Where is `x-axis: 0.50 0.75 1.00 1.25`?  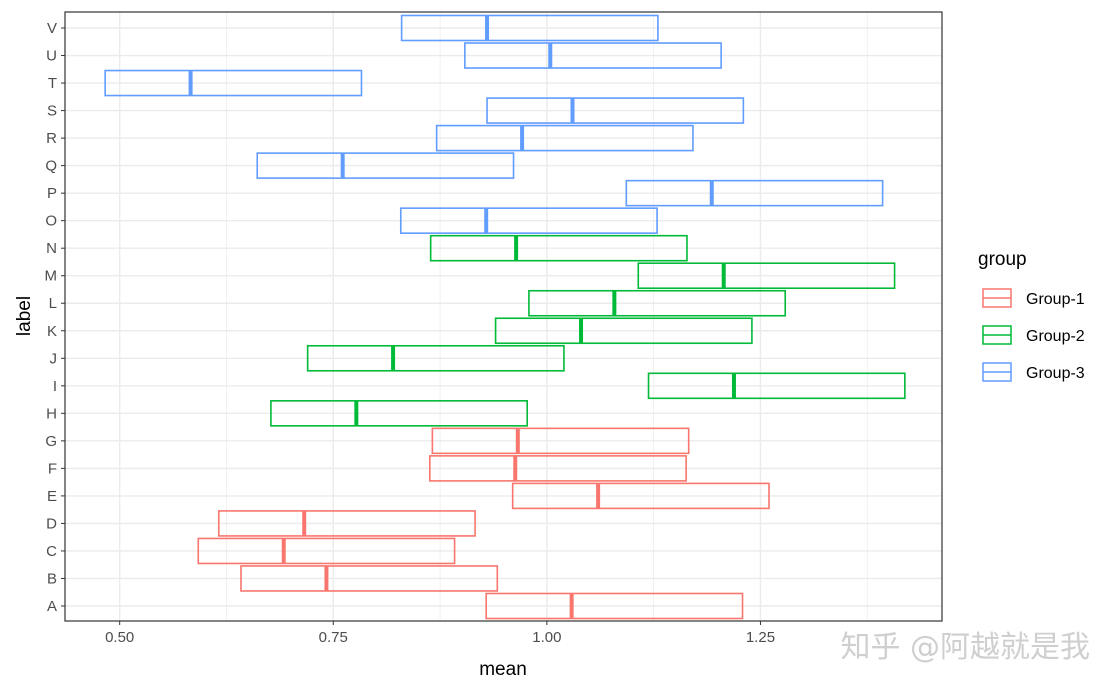
x-axis: 0.50 0.75 1.00 1.25 is located at coordinates (440, 633).